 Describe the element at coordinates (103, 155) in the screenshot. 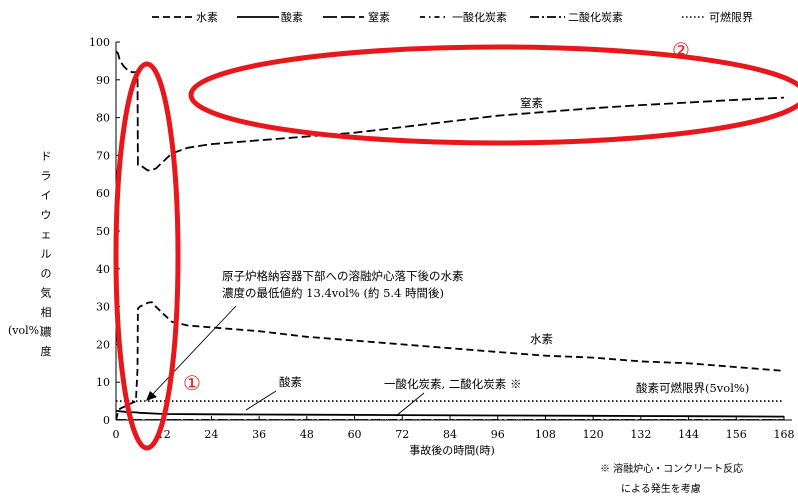

I see `y-tick-label: 70` at that location.